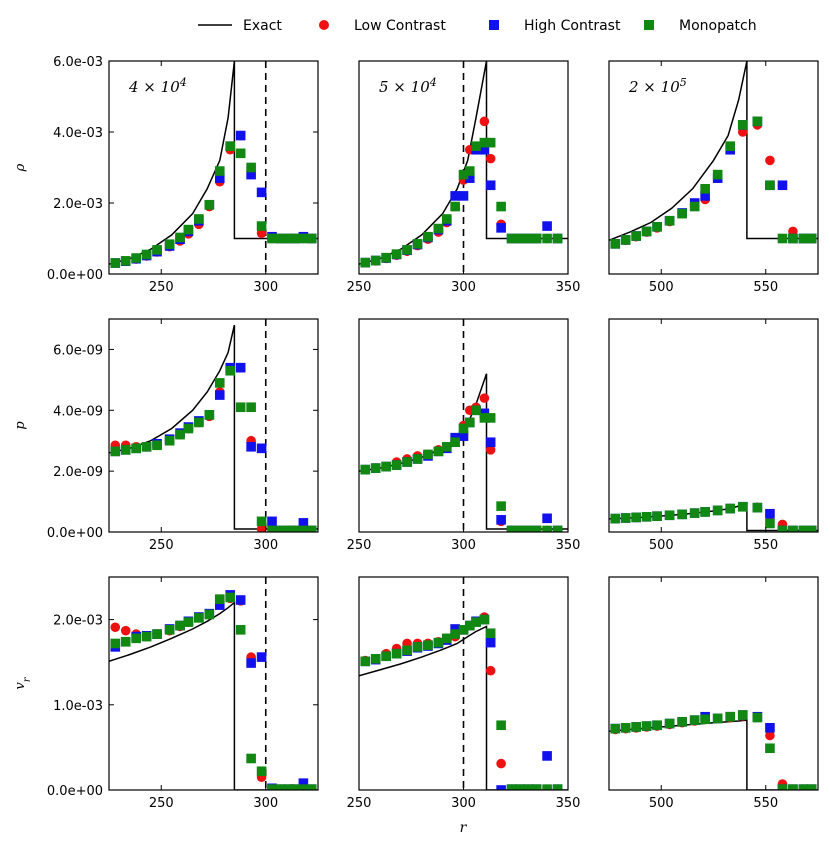  What do you see at coordinates (78, 350) in the screenshot?
I see `y-tick-label: 6.0e-09` at bounding box center [78, 350].